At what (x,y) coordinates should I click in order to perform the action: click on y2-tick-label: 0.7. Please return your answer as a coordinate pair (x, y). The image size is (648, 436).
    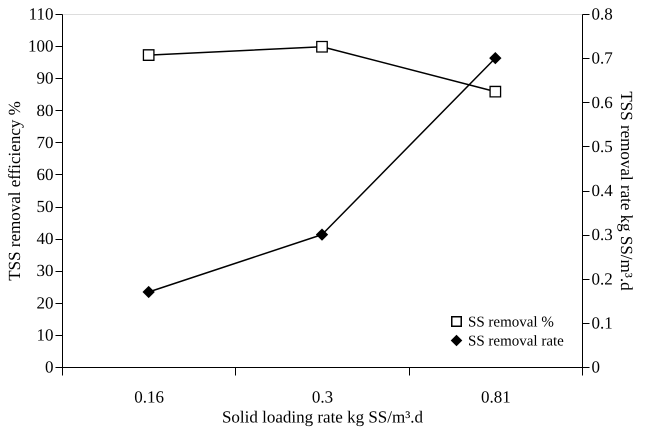
    Looking at the image, I should click on (603, 58).